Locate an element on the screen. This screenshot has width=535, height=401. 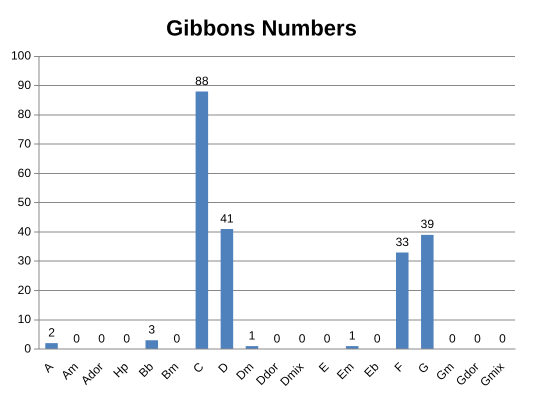
x-tick-label: Bm is located at coordinates (170, 371).